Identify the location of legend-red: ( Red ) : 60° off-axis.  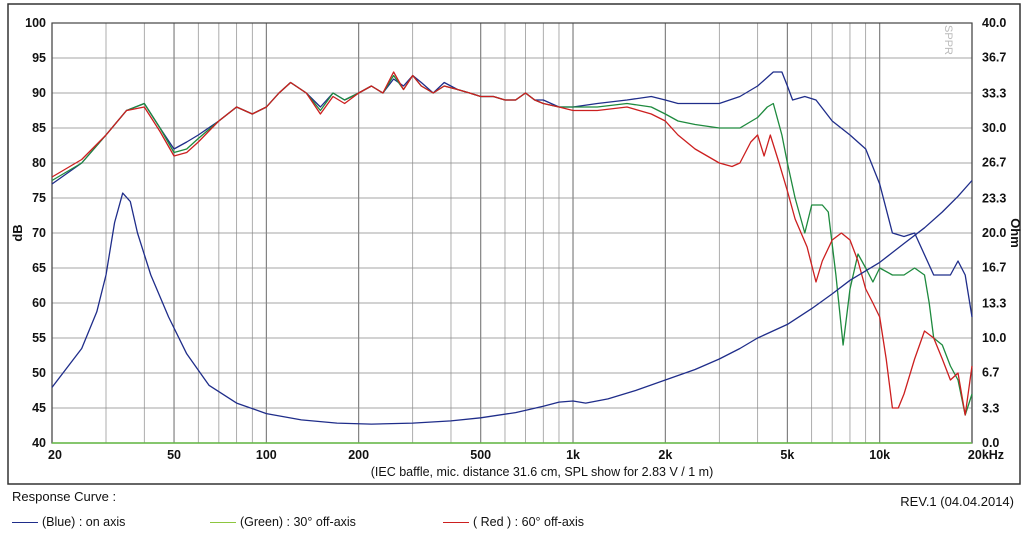
(513, 522).